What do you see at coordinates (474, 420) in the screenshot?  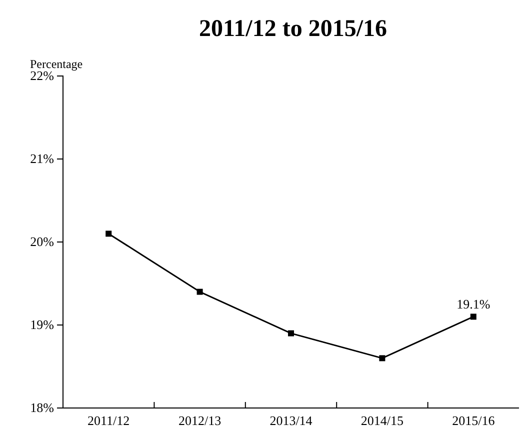 I see `x-tick-label: 2015/16` at bounding box center [474, 420].